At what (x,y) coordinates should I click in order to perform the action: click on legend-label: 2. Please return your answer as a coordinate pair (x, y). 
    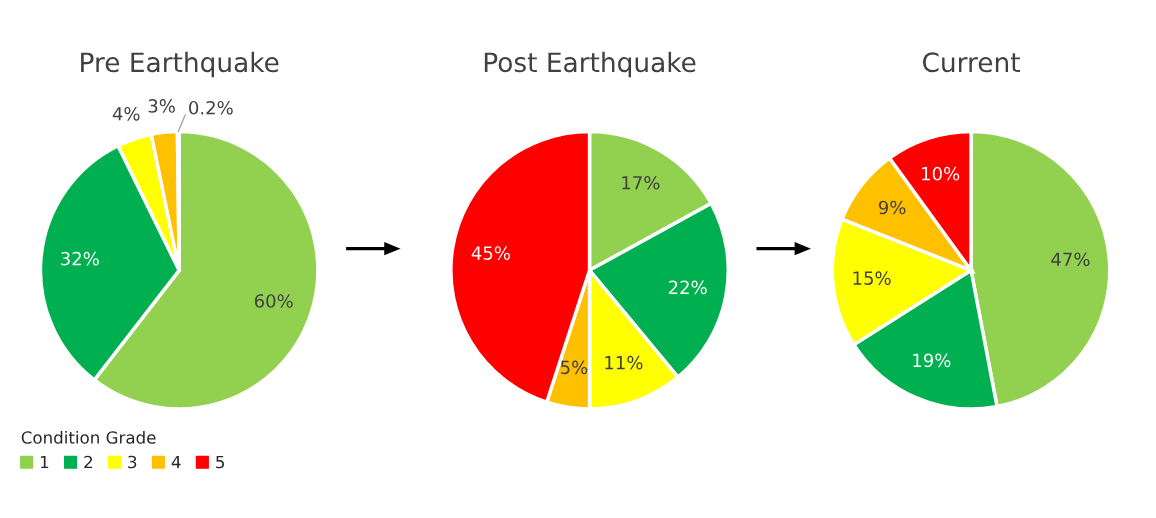
    Looking at the image, I should click on (88, 462).